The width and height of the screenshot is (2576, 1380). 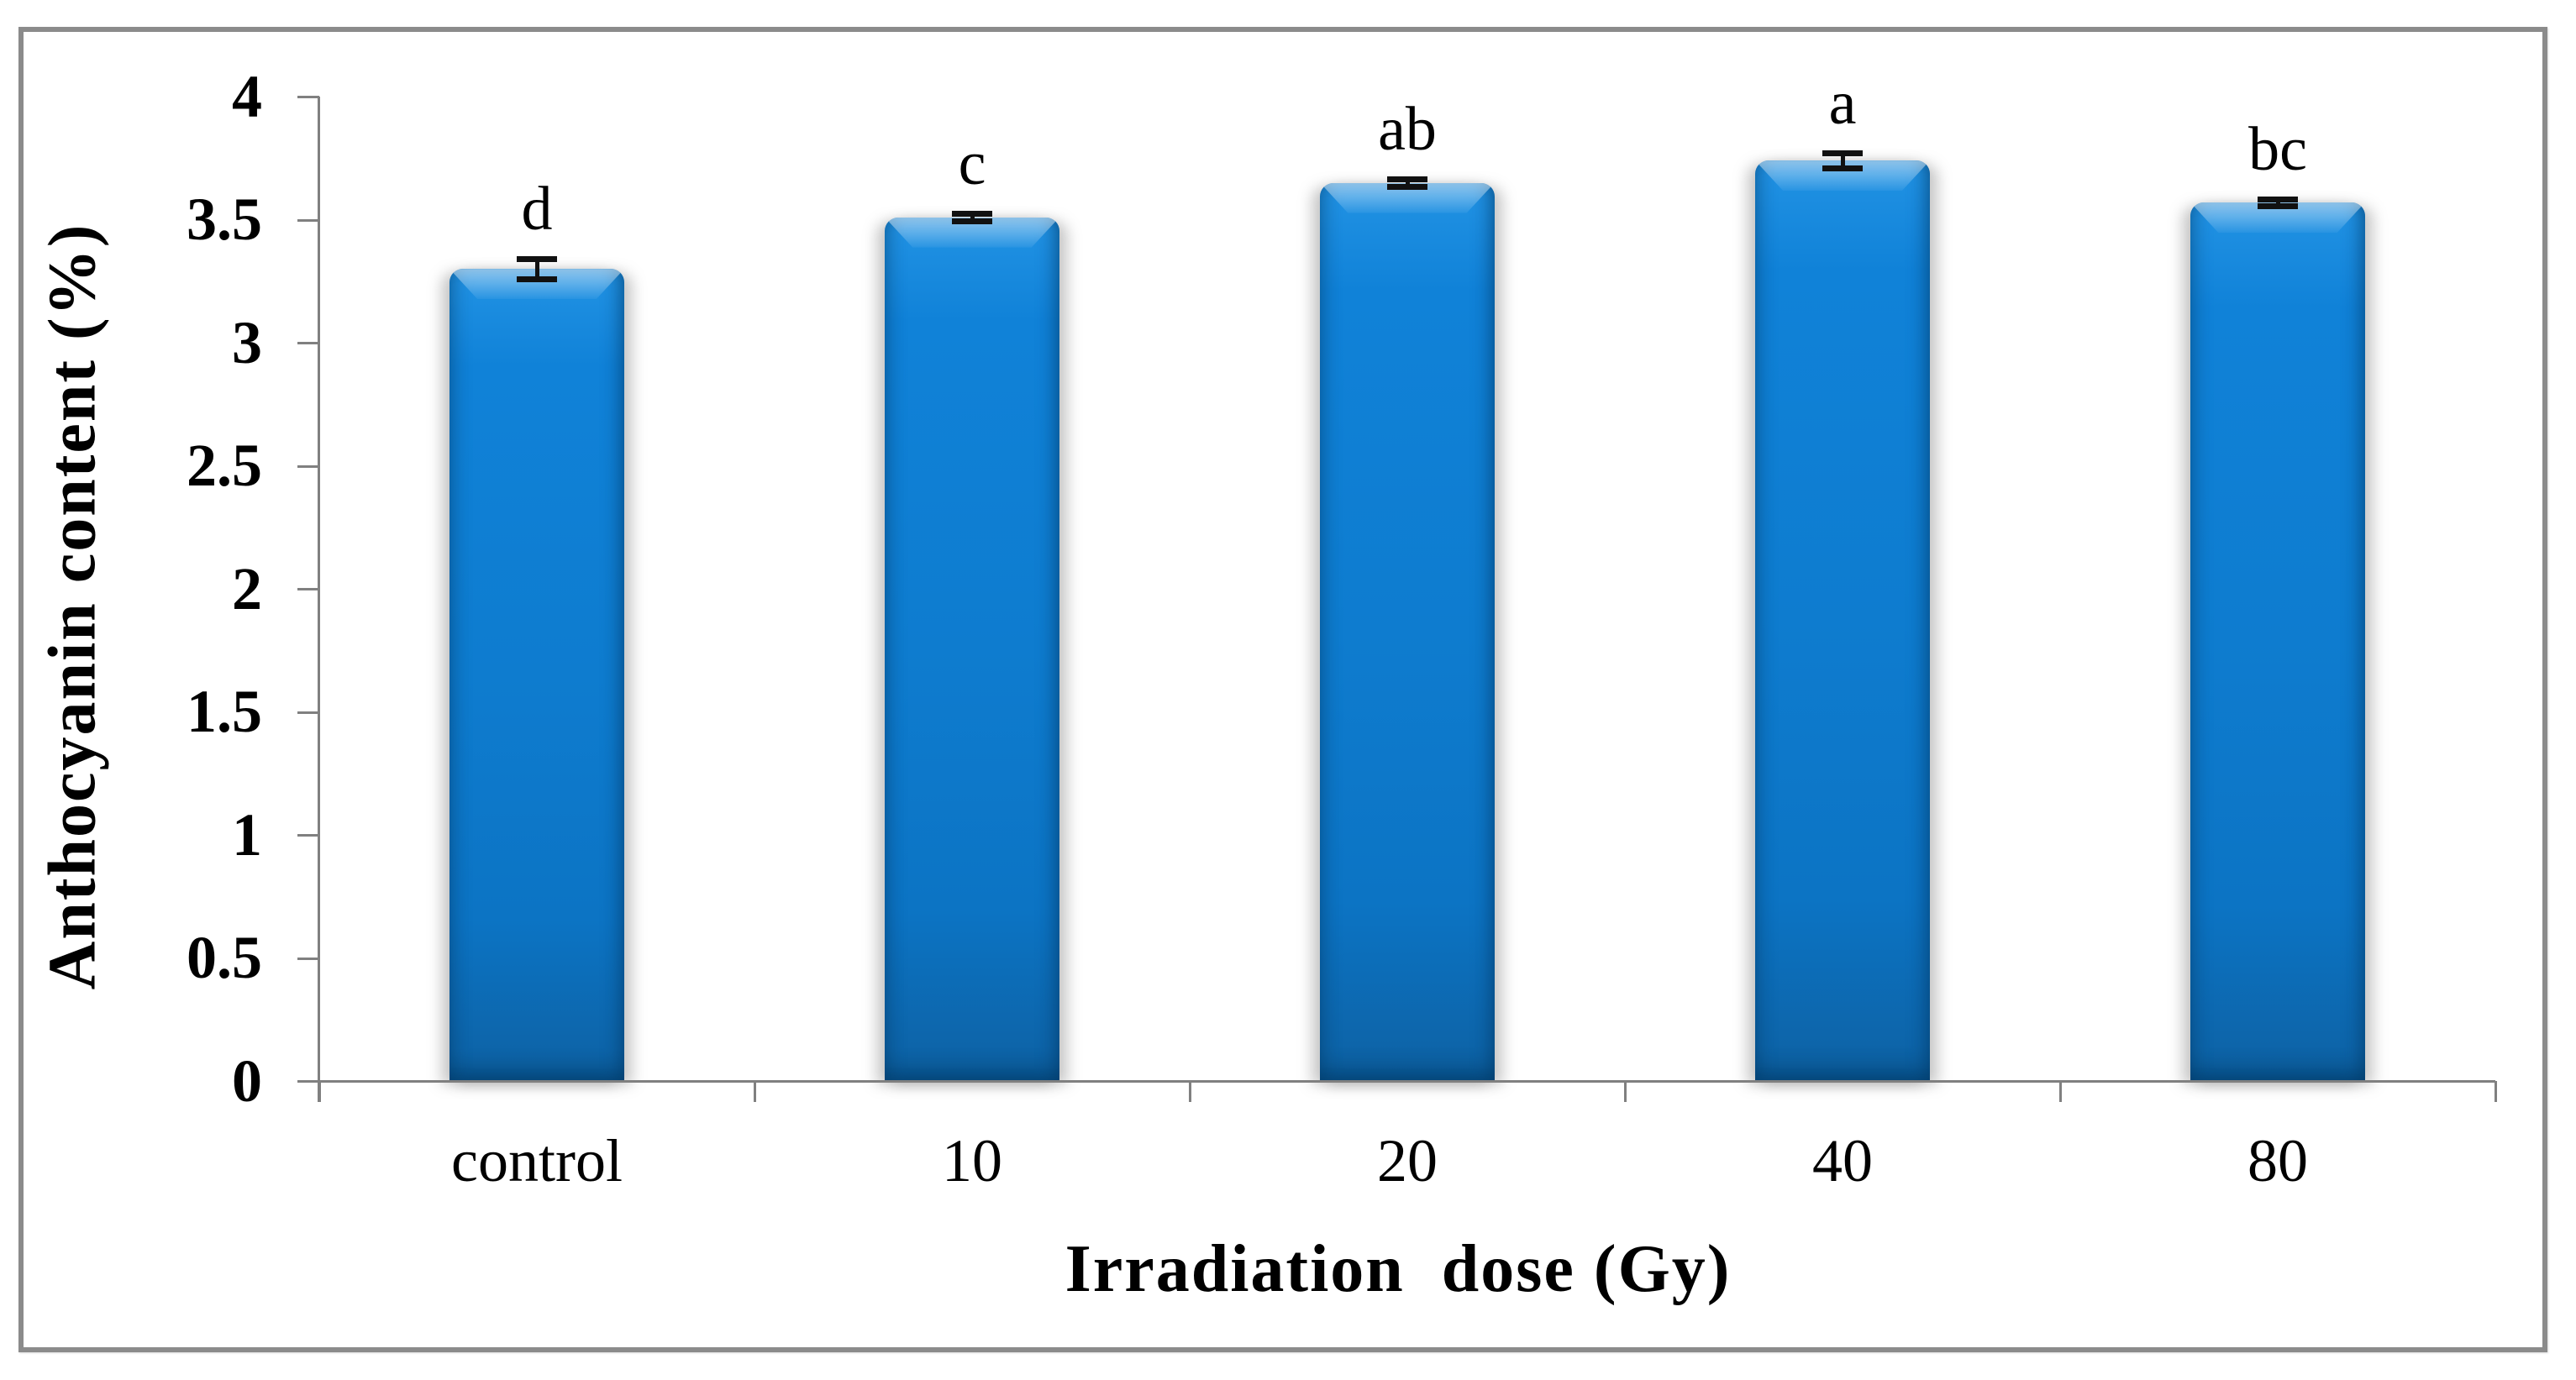 I want to click on y-tick-label: 1.5, so click(x=225, y=711).